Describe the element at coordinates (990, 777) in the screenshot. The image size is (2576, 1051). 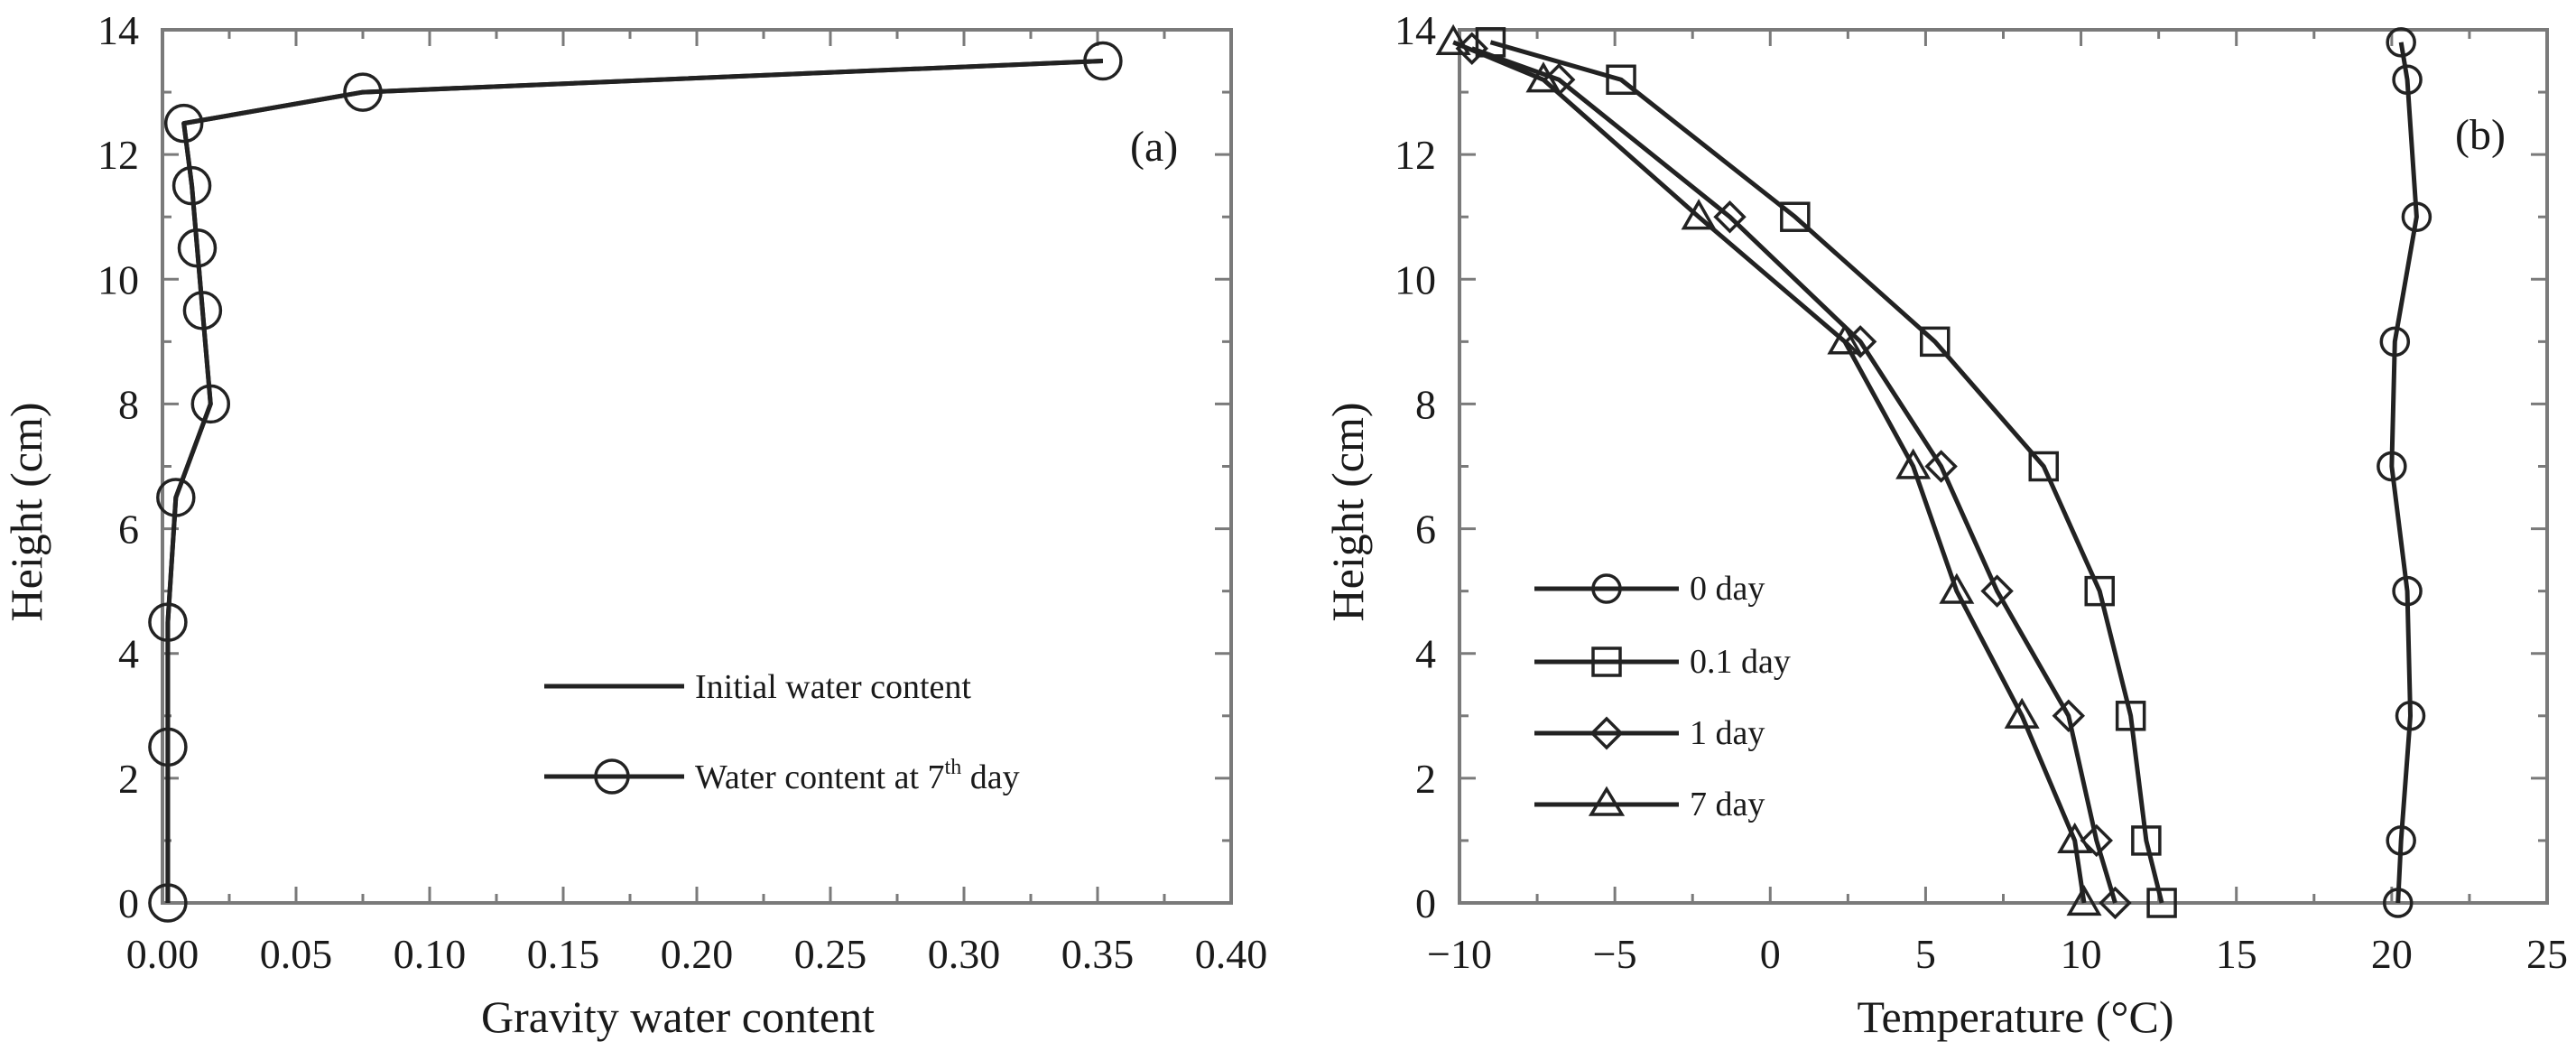
I see `legend-a-7th-label-tail: day` at that location.